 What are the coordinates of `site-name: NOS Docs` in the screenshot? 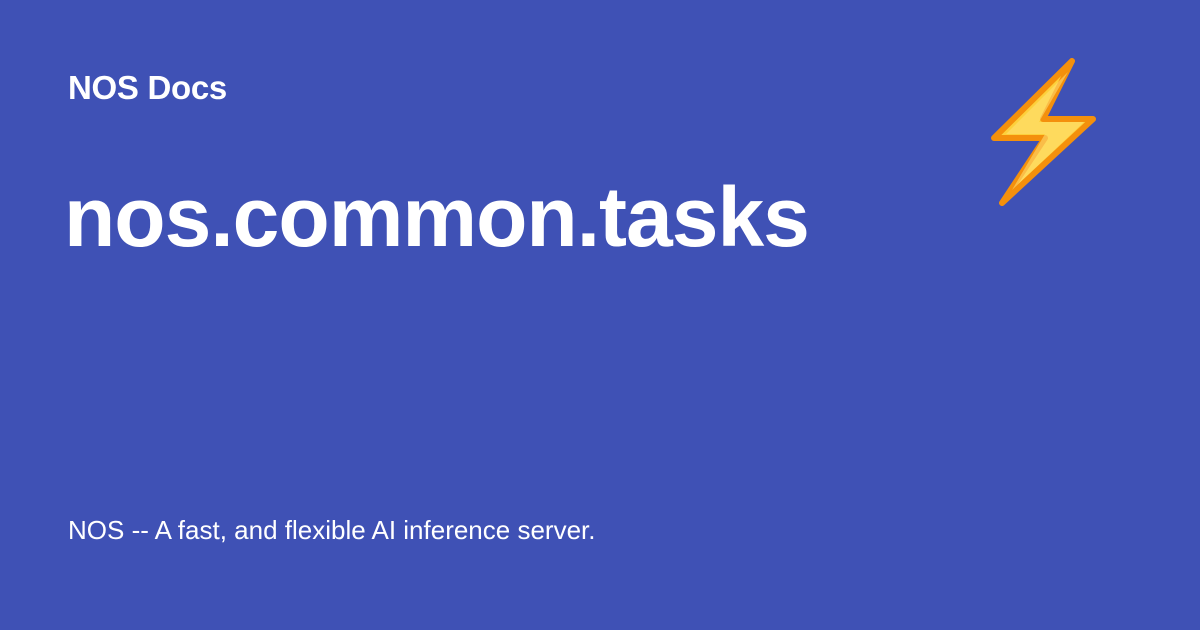 It's located at (147, 87).